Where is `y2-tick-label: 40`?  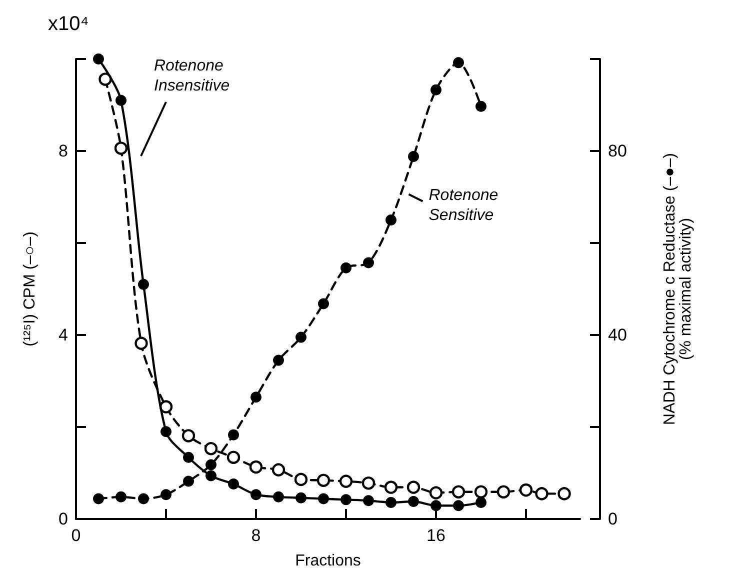 y2-tick-label: 40 is located at coordinates (617, 335).